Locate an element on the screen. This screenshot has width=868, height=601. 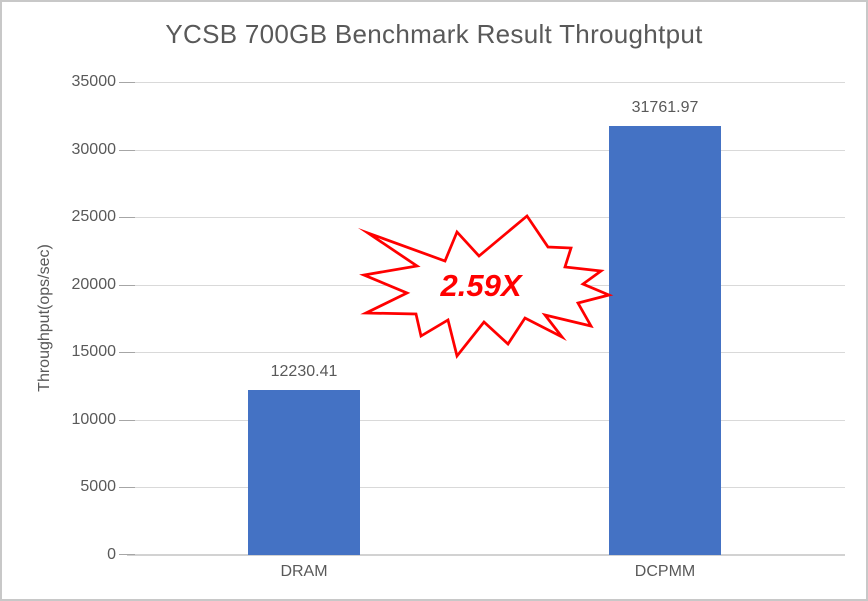
explosion-burst-shape is located at coordinates (485, 286).